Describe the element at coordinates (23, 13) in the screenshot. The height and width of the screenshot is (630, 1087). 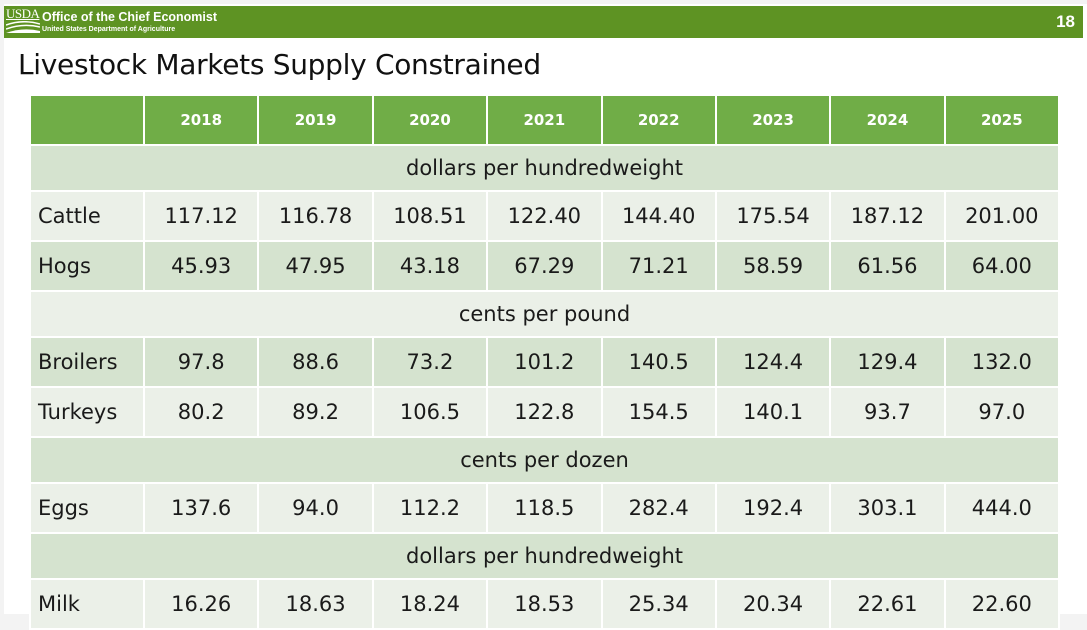
I see `usda-logo-text: USDA` at that location.